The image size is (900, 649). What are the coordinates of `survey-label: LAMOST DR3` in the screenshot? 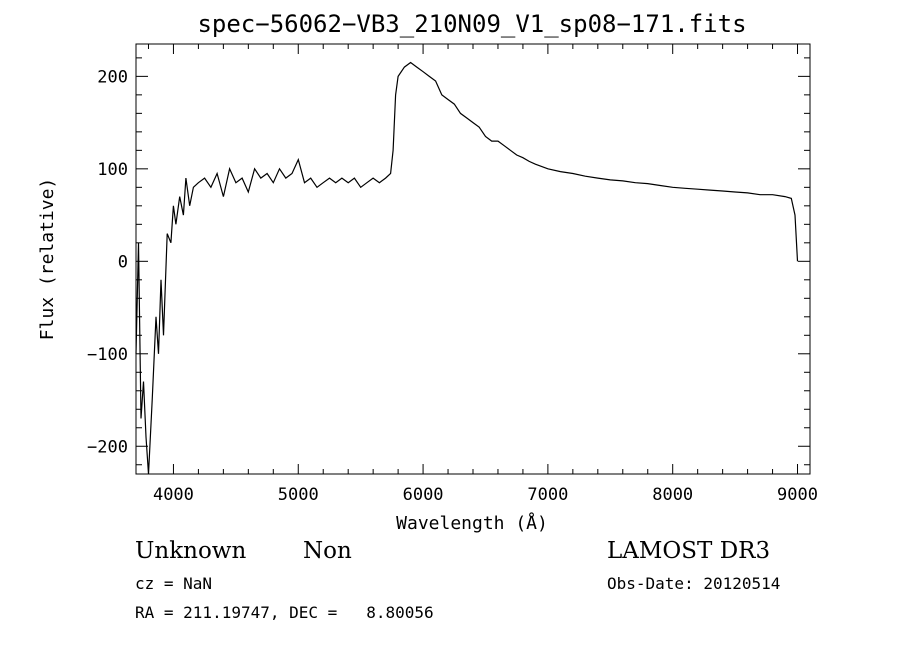 It's located at (689, 551).